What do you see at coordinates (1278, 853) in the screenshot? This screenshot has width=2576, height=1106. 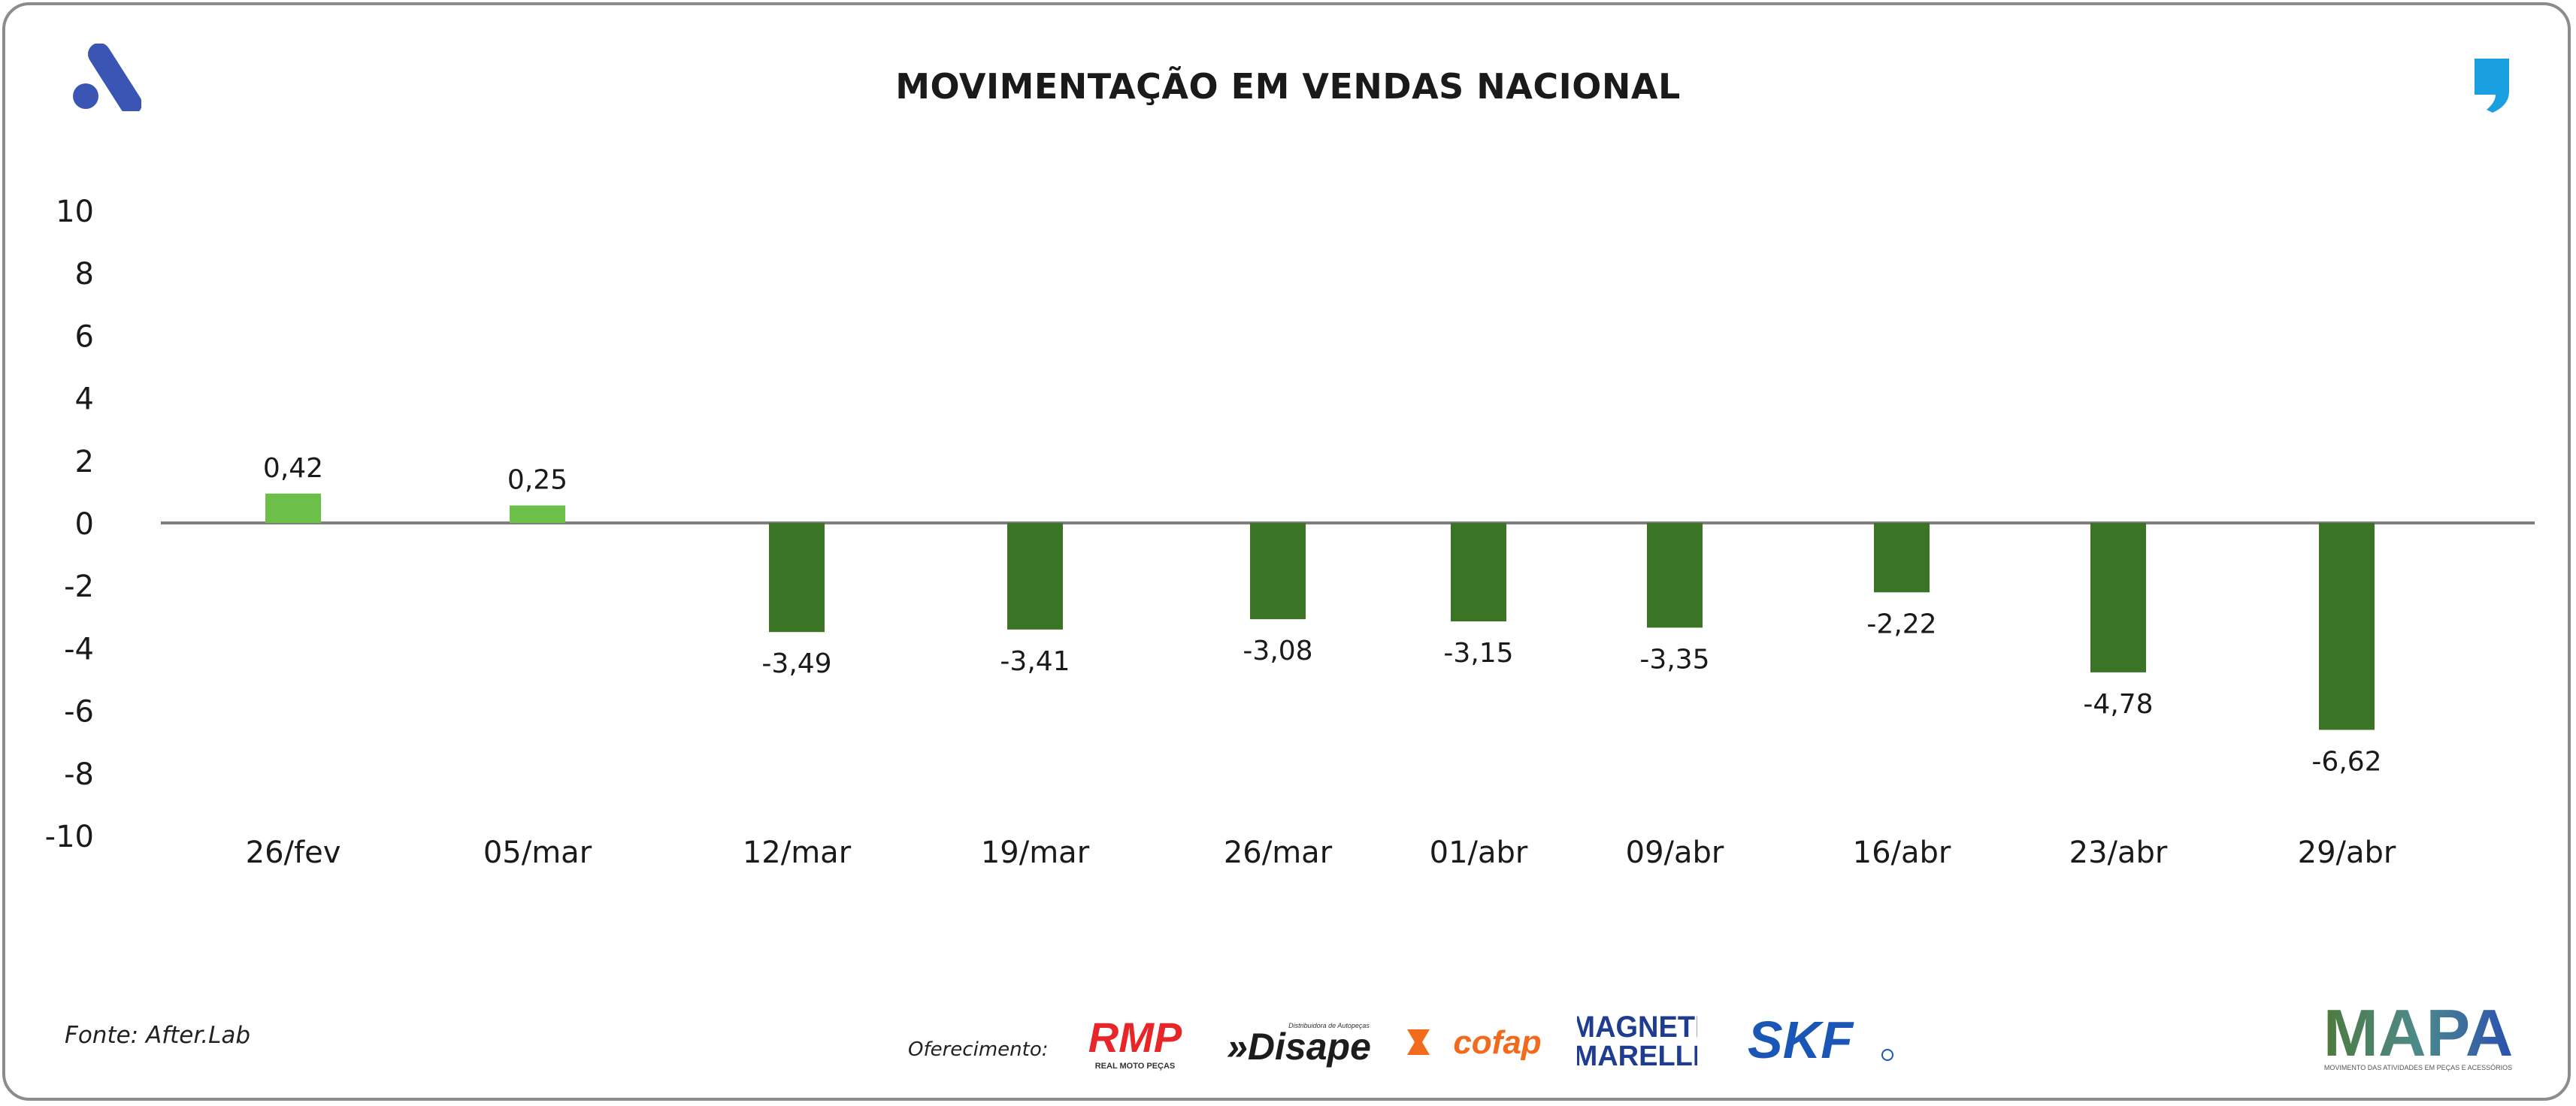 I see `x-tick-label: 26/mar` at bounding box center [1278, 853].